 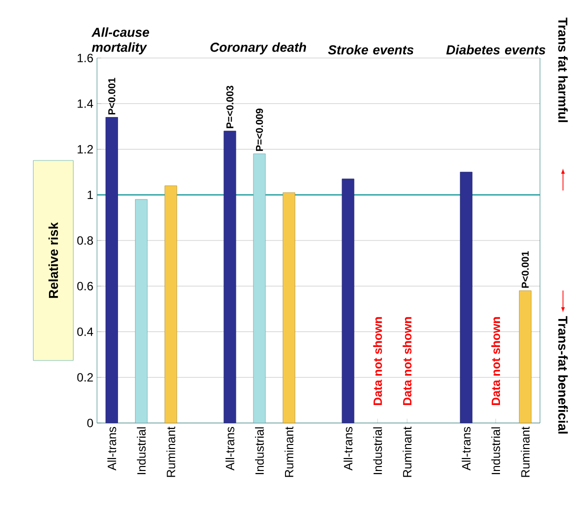 What do you see at coordinates (86, 103) in the screenshot?
I see `y-tick-label: 1.4` at bounding box center [86, 103].